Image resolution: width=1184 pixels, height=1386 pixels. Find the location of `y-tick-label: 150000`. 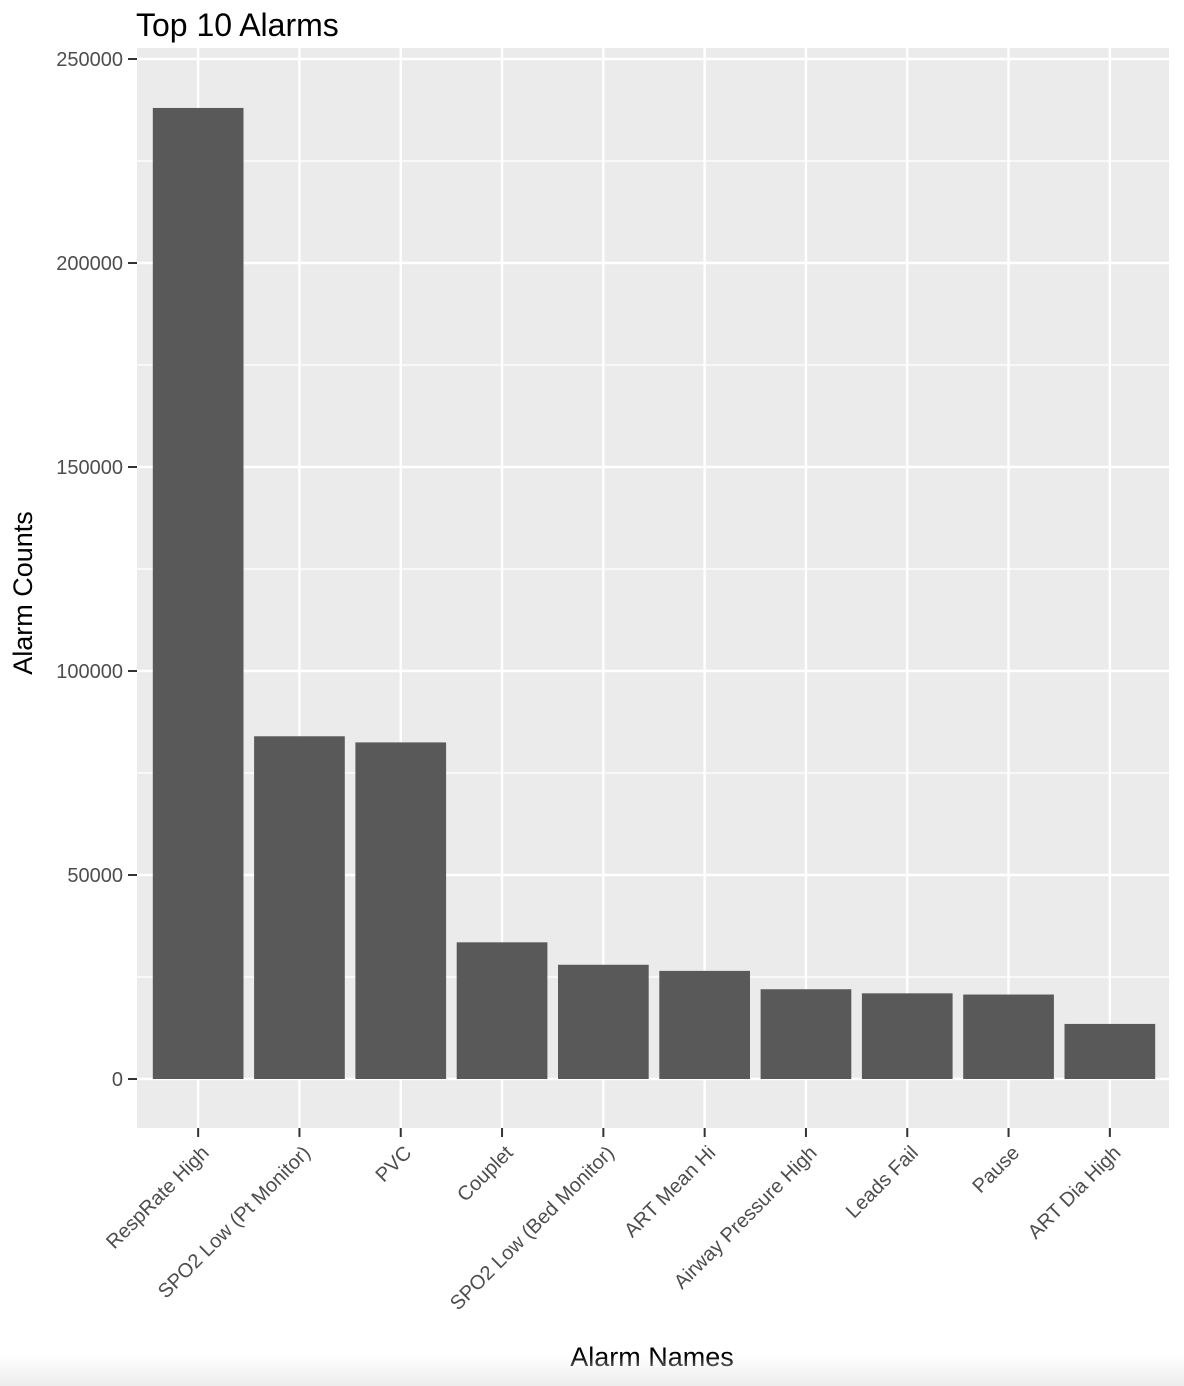

y-tick-label: 150000 is located at coordinates (89, 468).